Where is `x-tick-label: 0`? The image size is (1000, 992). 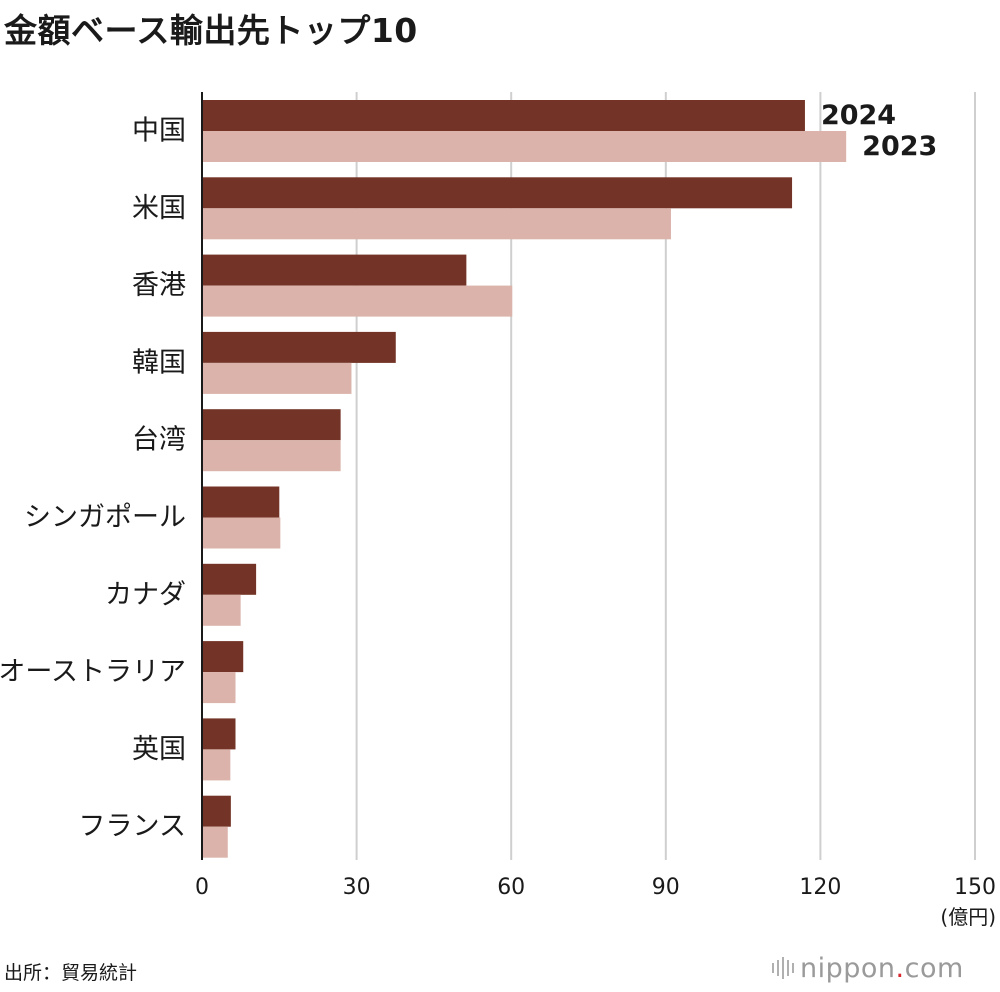 x-tick-label: 0 is located at coordinates (202, 887).